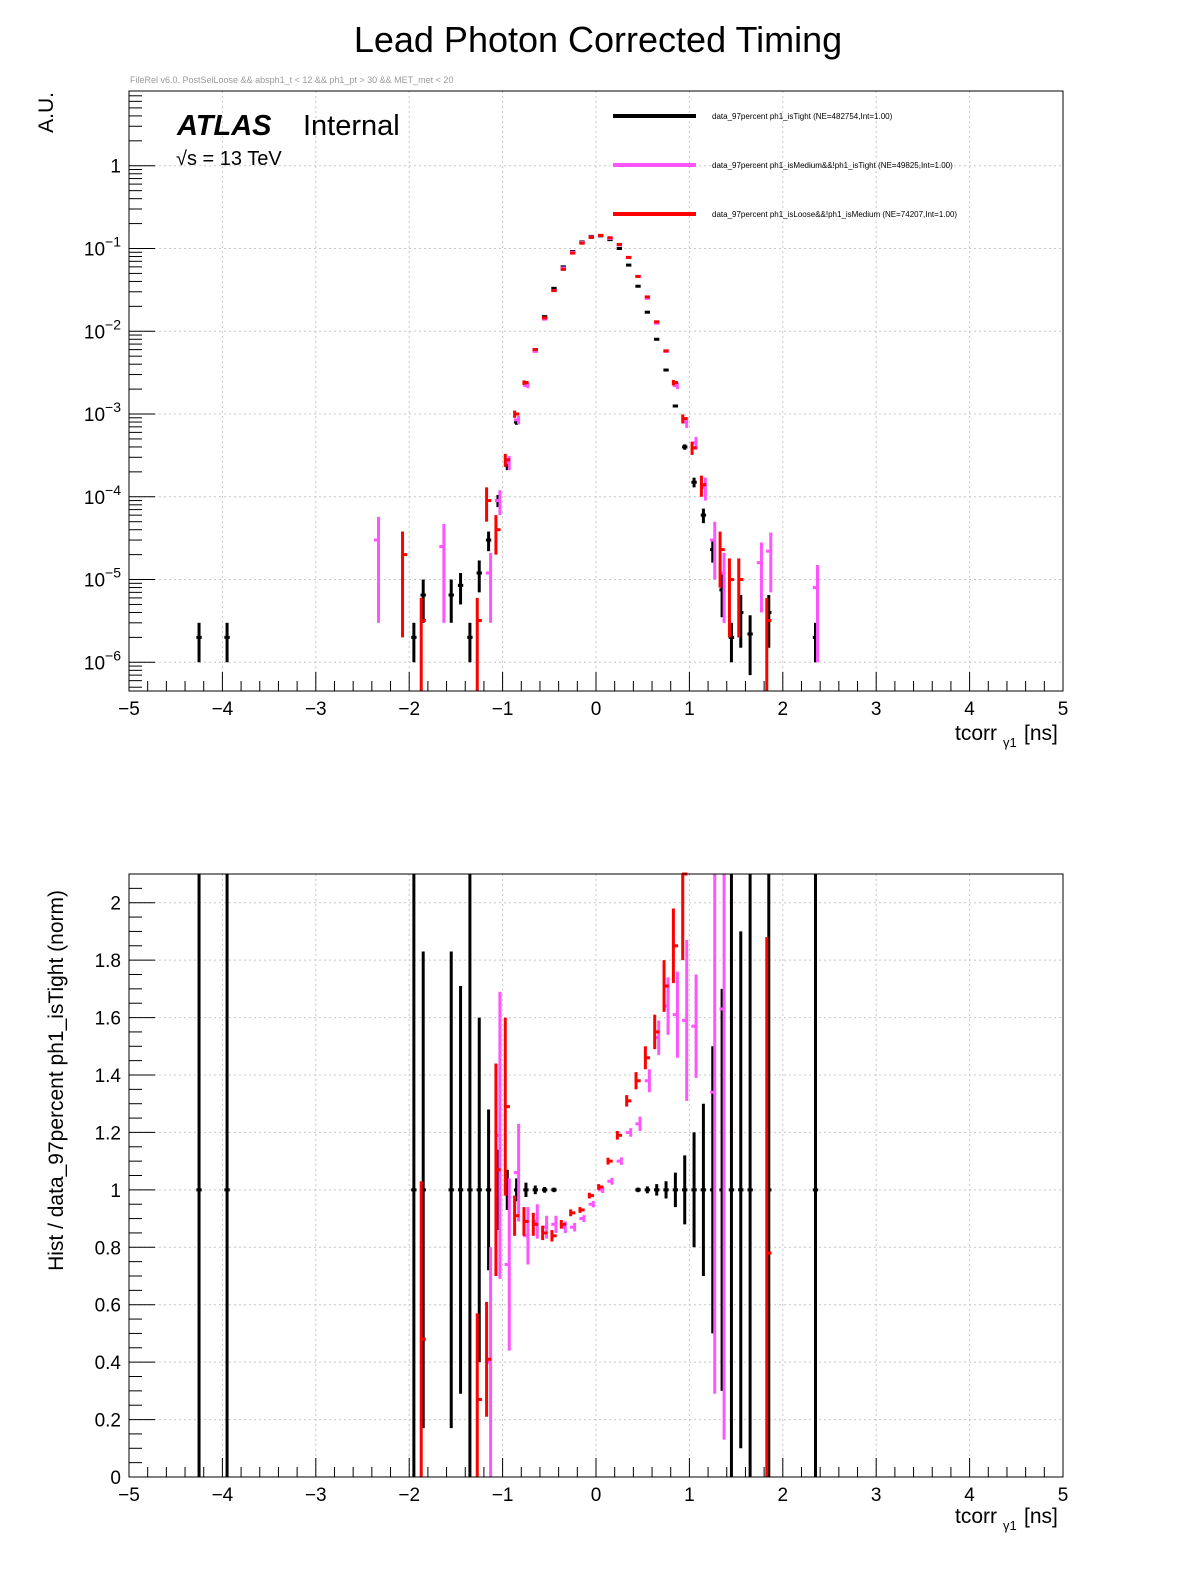  What do you see at coordinates (1063, 1495) in the screenshot?
I see `ratio-x-tick-label: 5` at bounding box center [1063, 1495].